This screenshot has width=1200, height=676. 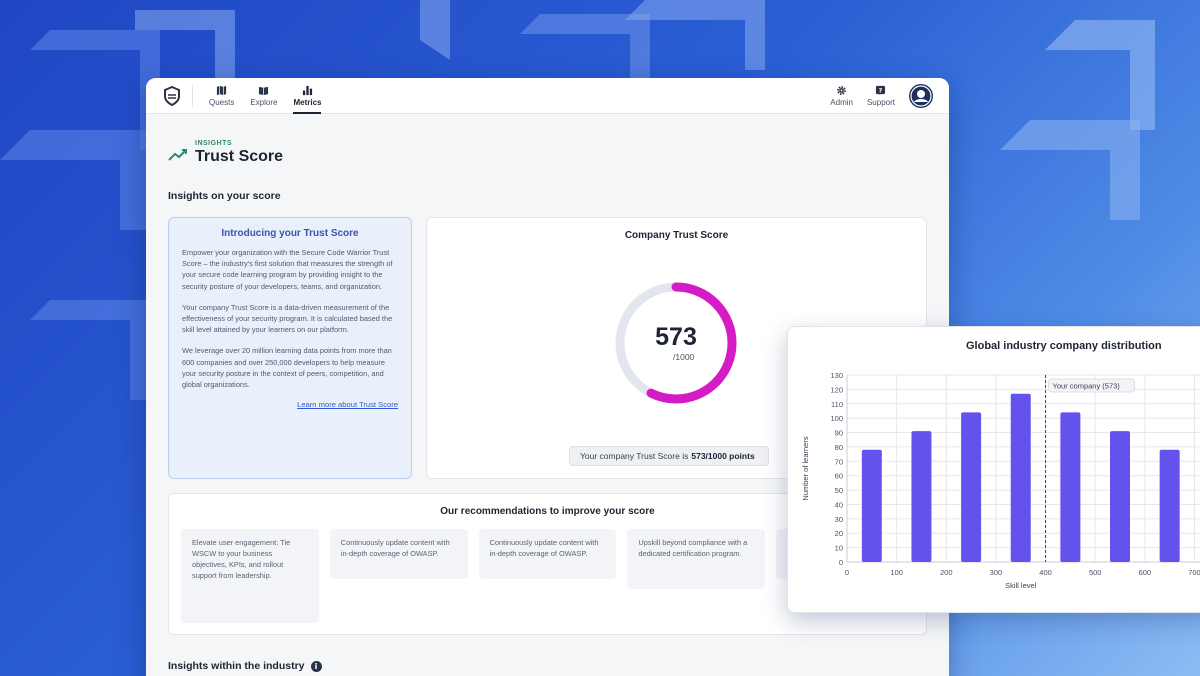 What do you see at coordinates (547, 153) in the screenshot?
I see `page-header: INSIGHTS Trust Score` at bounding box center [547, 153].